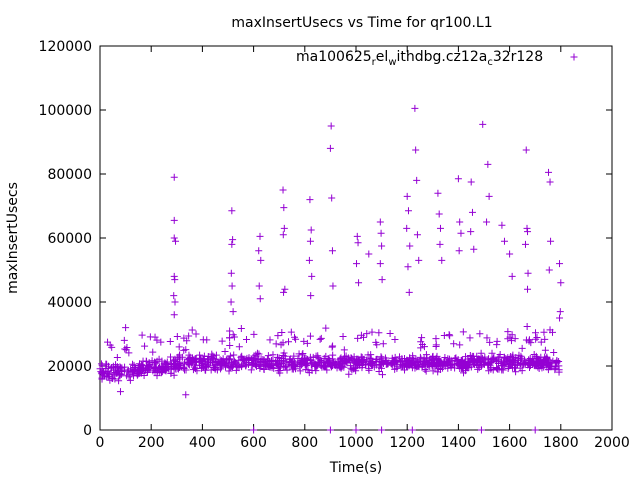 The width and height of the screenshot is (640, 484). I want to click on legend-label-part: el, so click(382, 57).